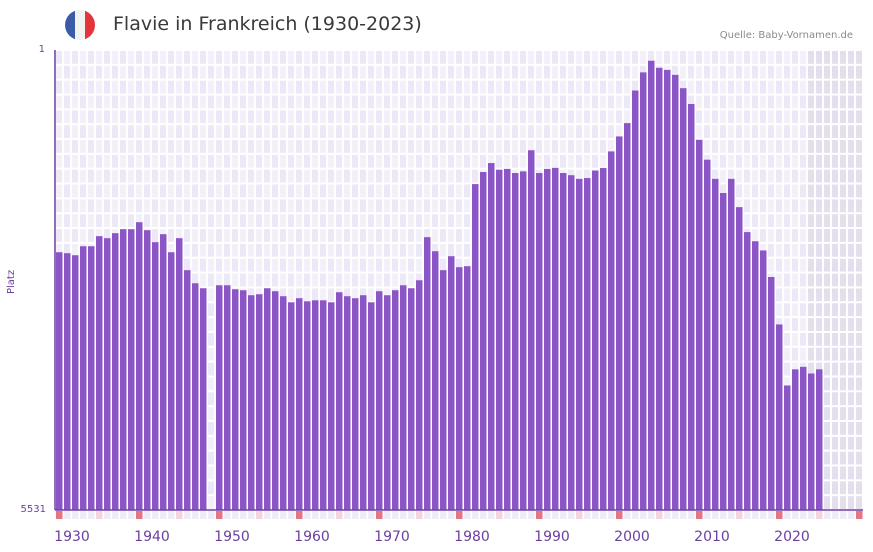  I want to click on bar-1953, so click(243, 400).